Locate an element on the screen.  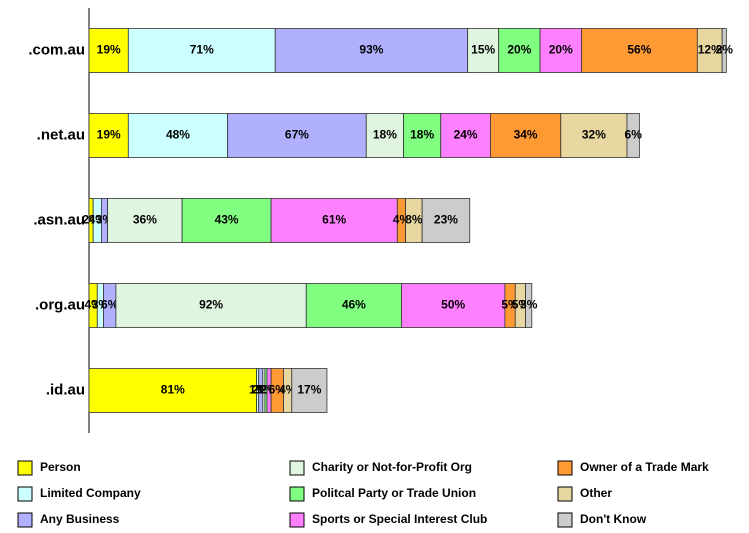
value-label: 36% is located at coordinates (145, 220).